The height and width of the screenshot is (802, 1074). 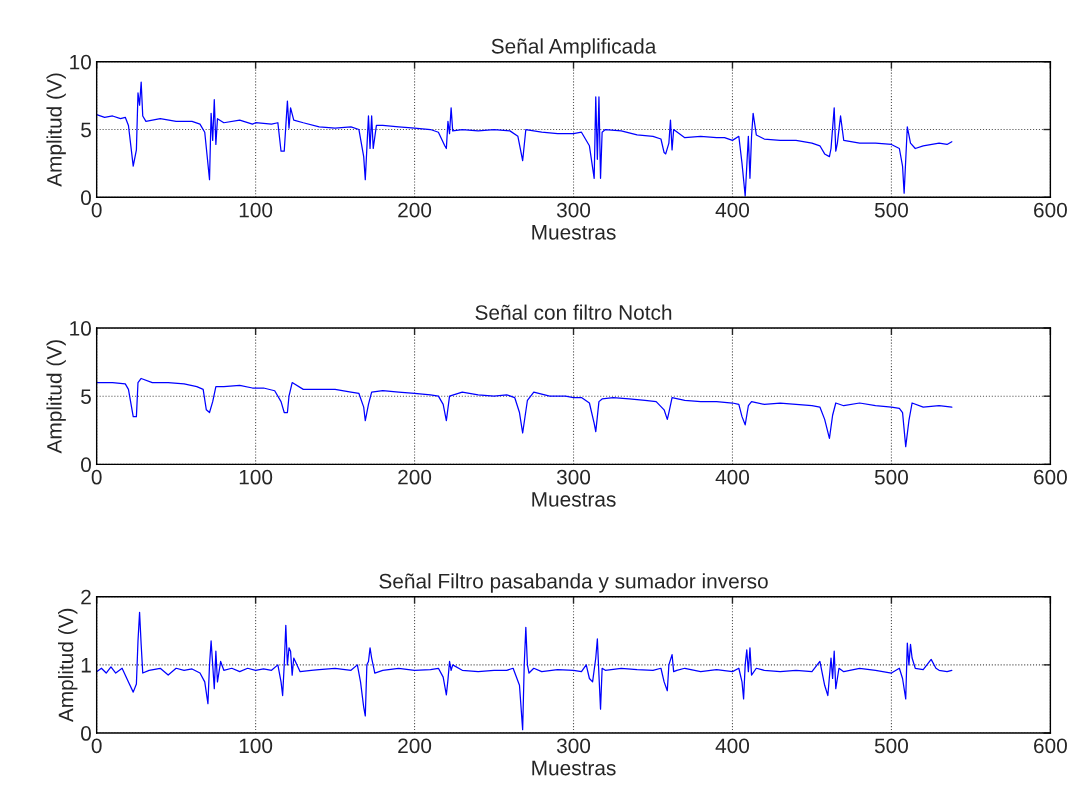 What do you see at coordinates (86, 665) in the screenshot?
I see `y-tick-label: 1` at bounding box center [86, 665].